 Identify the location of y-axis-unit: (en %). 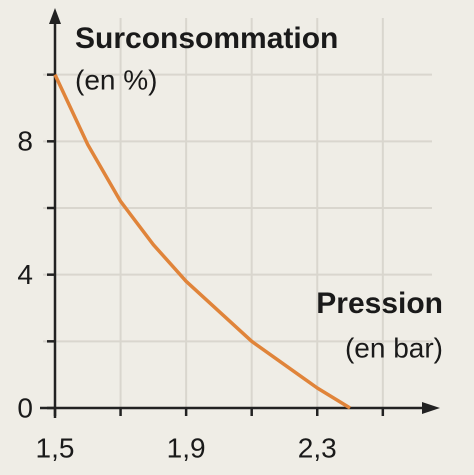
(116, 79).